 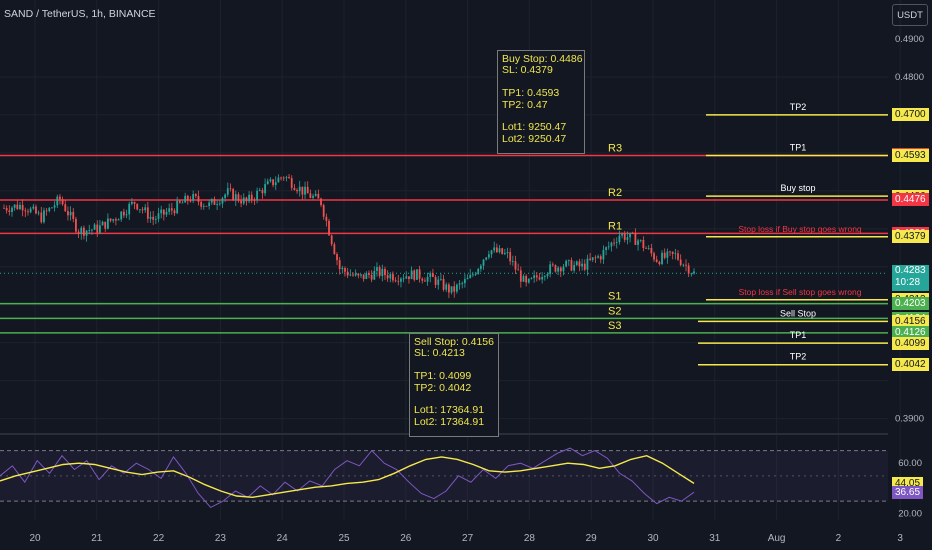 I want to click on annotation-line: SL: 0.4379, so click(x=527, y=70).